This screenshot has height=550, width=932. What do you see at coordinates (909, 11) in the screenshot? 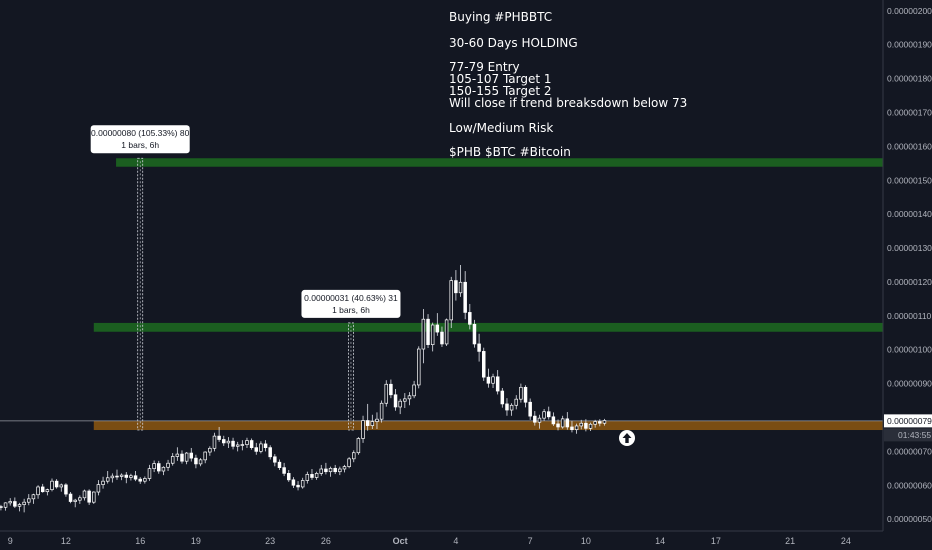
I see `y-tick-label: 0.00000200` at bounding box center [909, 11].